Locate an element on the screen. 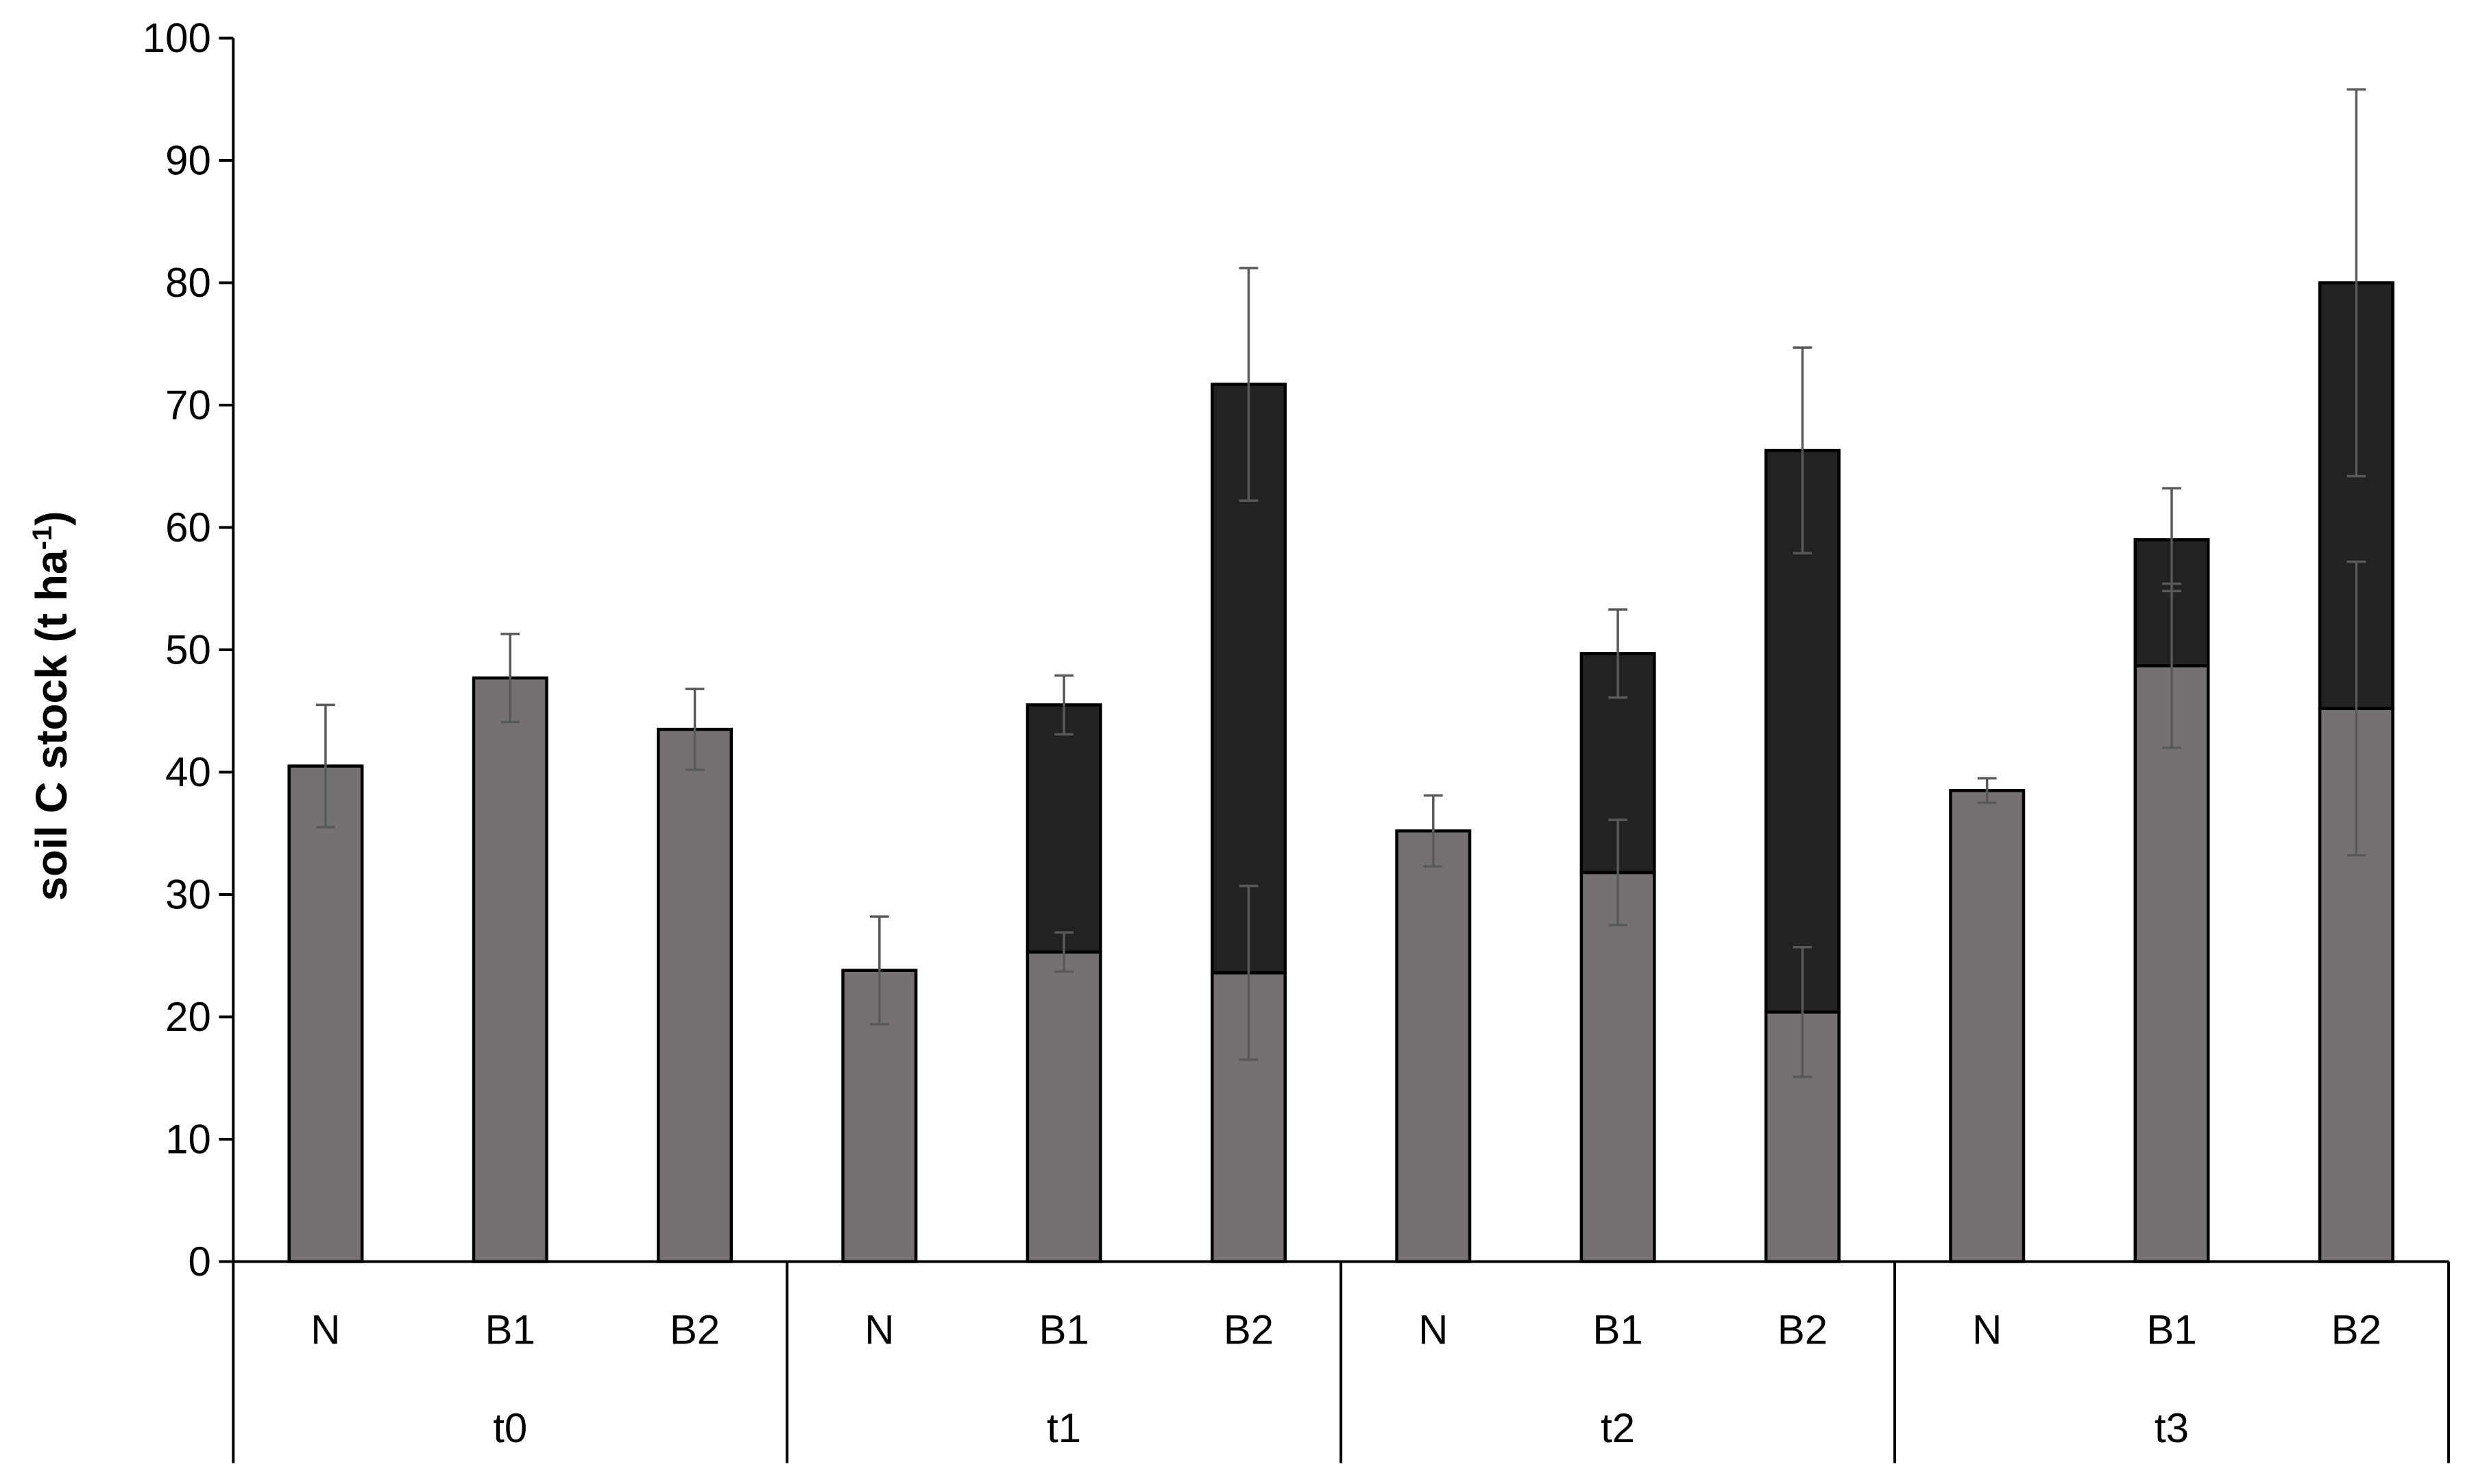 Image resolution: width=2474 pixels, height=1484 pixels. error-bar-t3-B2-upper is located at coordinates (2356, 283).